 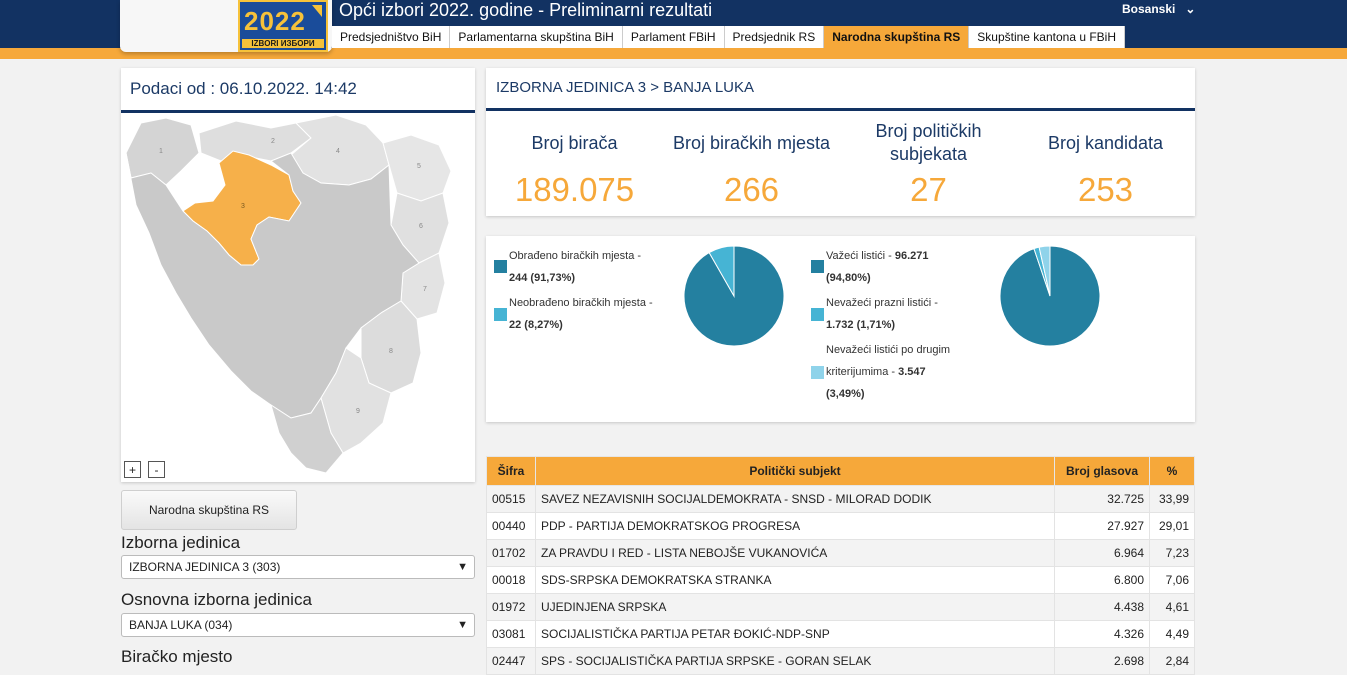 I want to click on cell-votes: 6.964, so click(x=1102, y=553).